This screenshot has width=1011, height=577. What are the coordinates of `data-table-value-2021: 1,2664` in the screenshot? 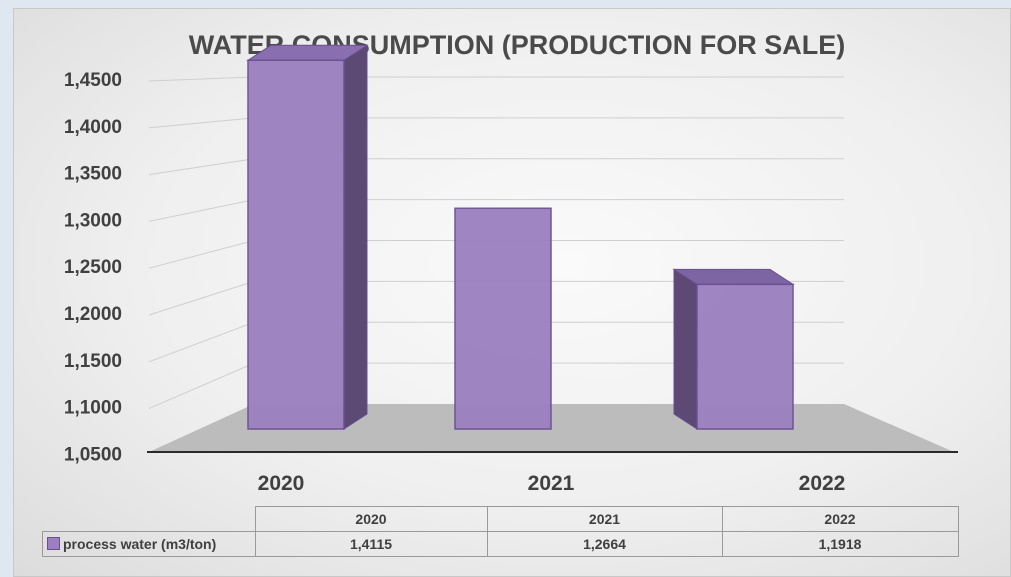 It's located at (604, 544).